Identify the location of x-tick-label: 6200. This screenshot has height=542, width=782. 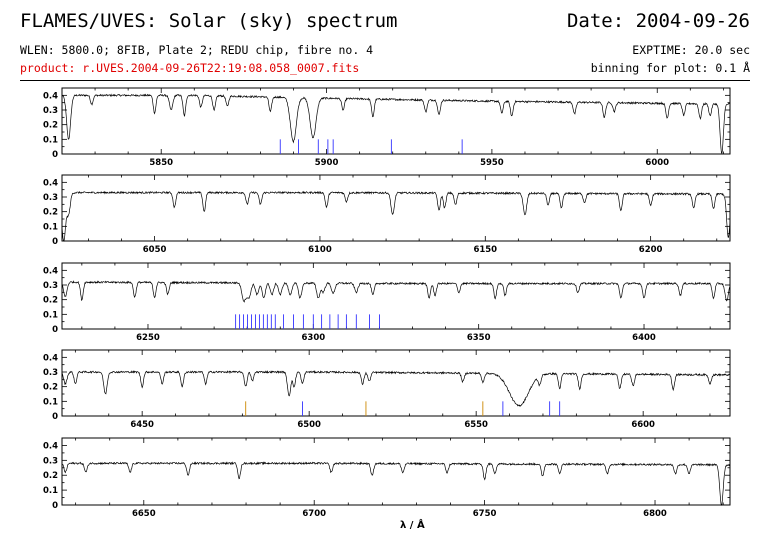
(651, 250).